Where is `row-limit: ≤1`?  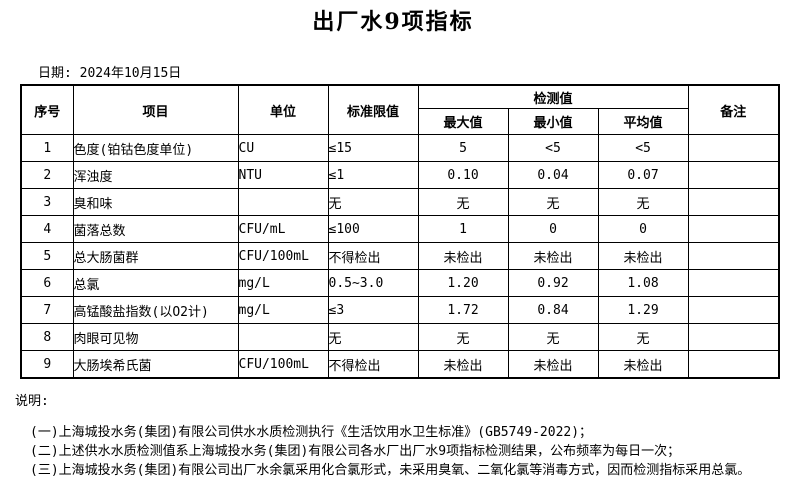 row-limit: ≤1 is located at coordinates (373, 175).